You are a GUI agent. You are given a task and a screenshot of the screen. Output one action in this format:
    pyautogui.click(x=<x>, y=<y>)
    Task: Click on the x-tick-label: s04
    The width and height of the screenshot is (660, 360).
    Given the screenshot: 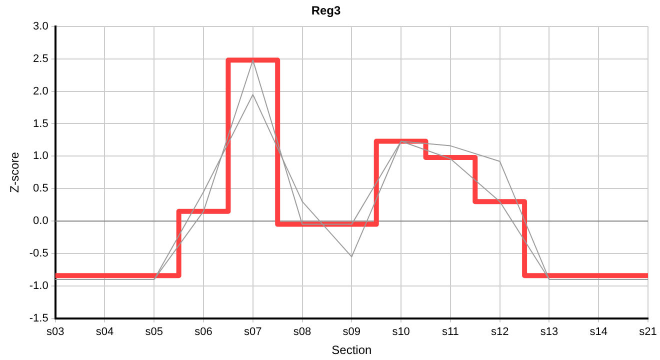 What is the action you would take?
    pyautogui.click(x=105, y=332)
    